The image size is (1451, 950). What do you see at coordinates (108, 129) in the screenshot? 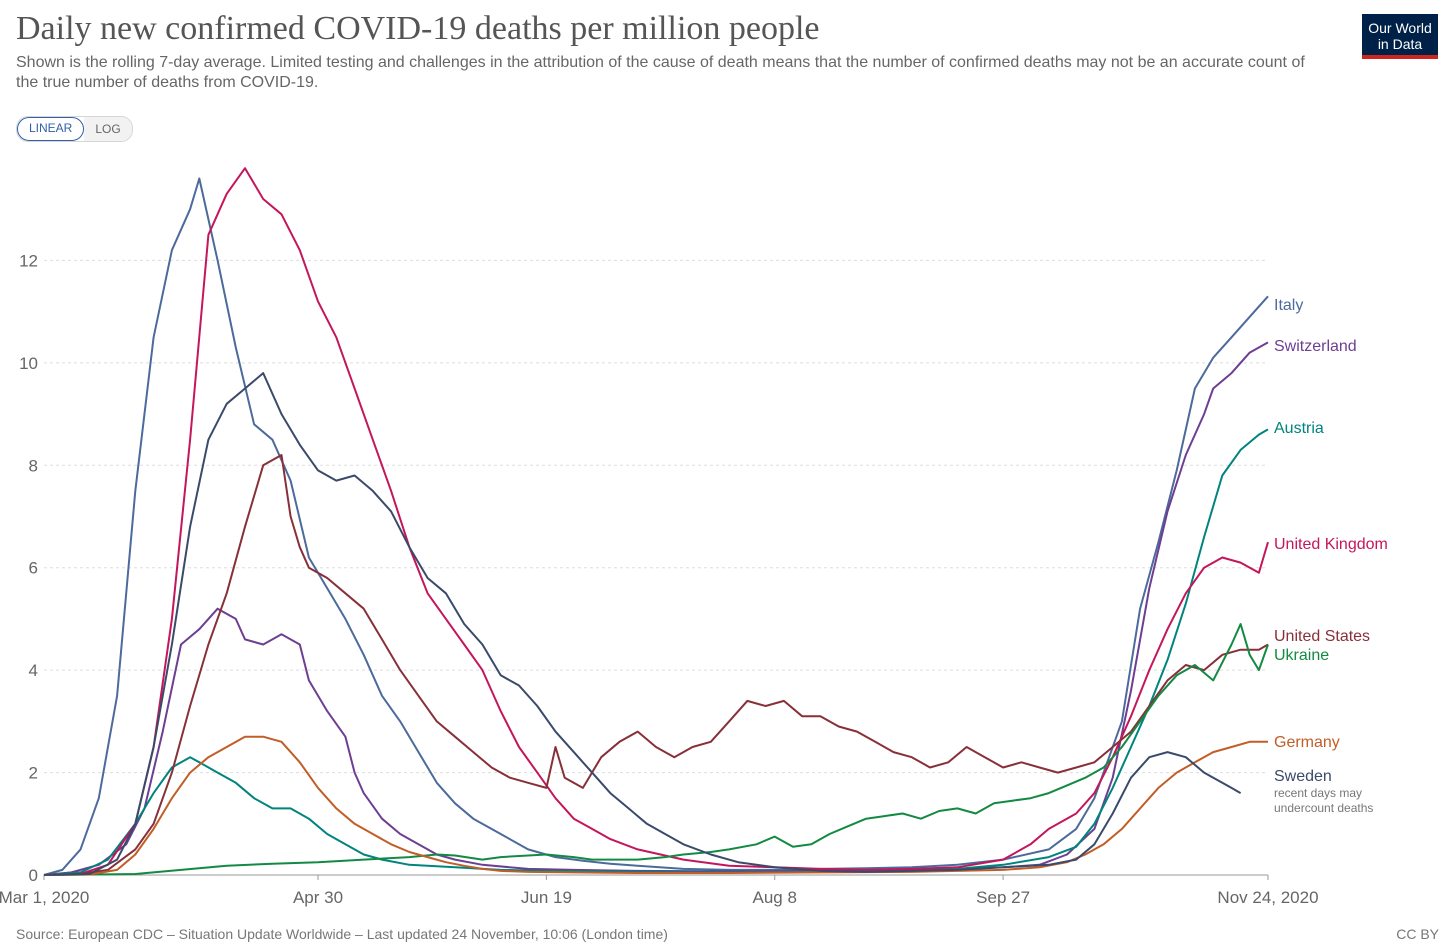
I see `log-scale-button: LOG` at bounding box center [108, 129].